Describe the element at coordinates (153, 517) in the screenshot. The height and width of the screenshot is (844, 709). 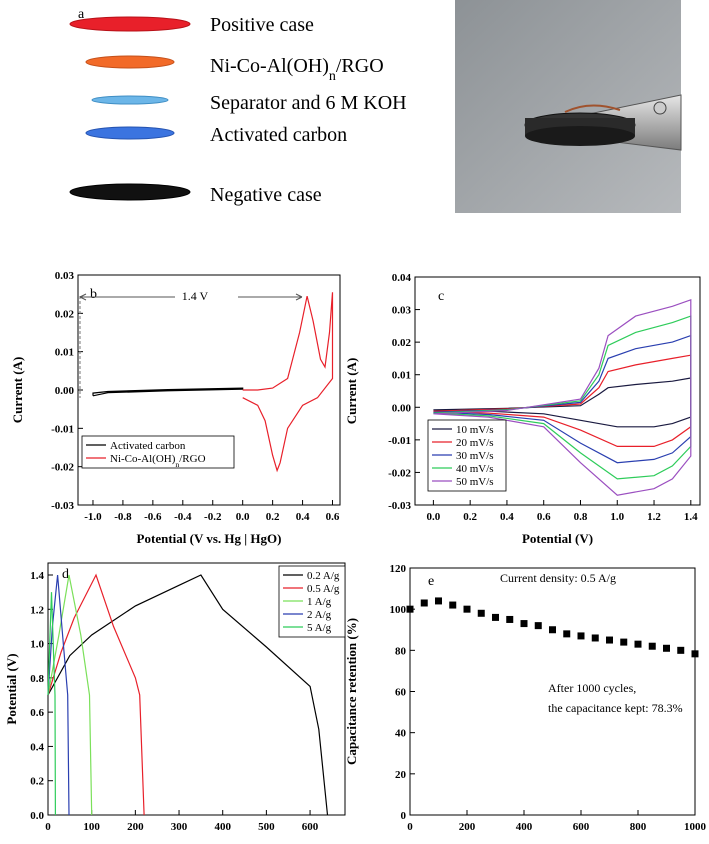
I see `x-tick-label: -0.6` at that location.